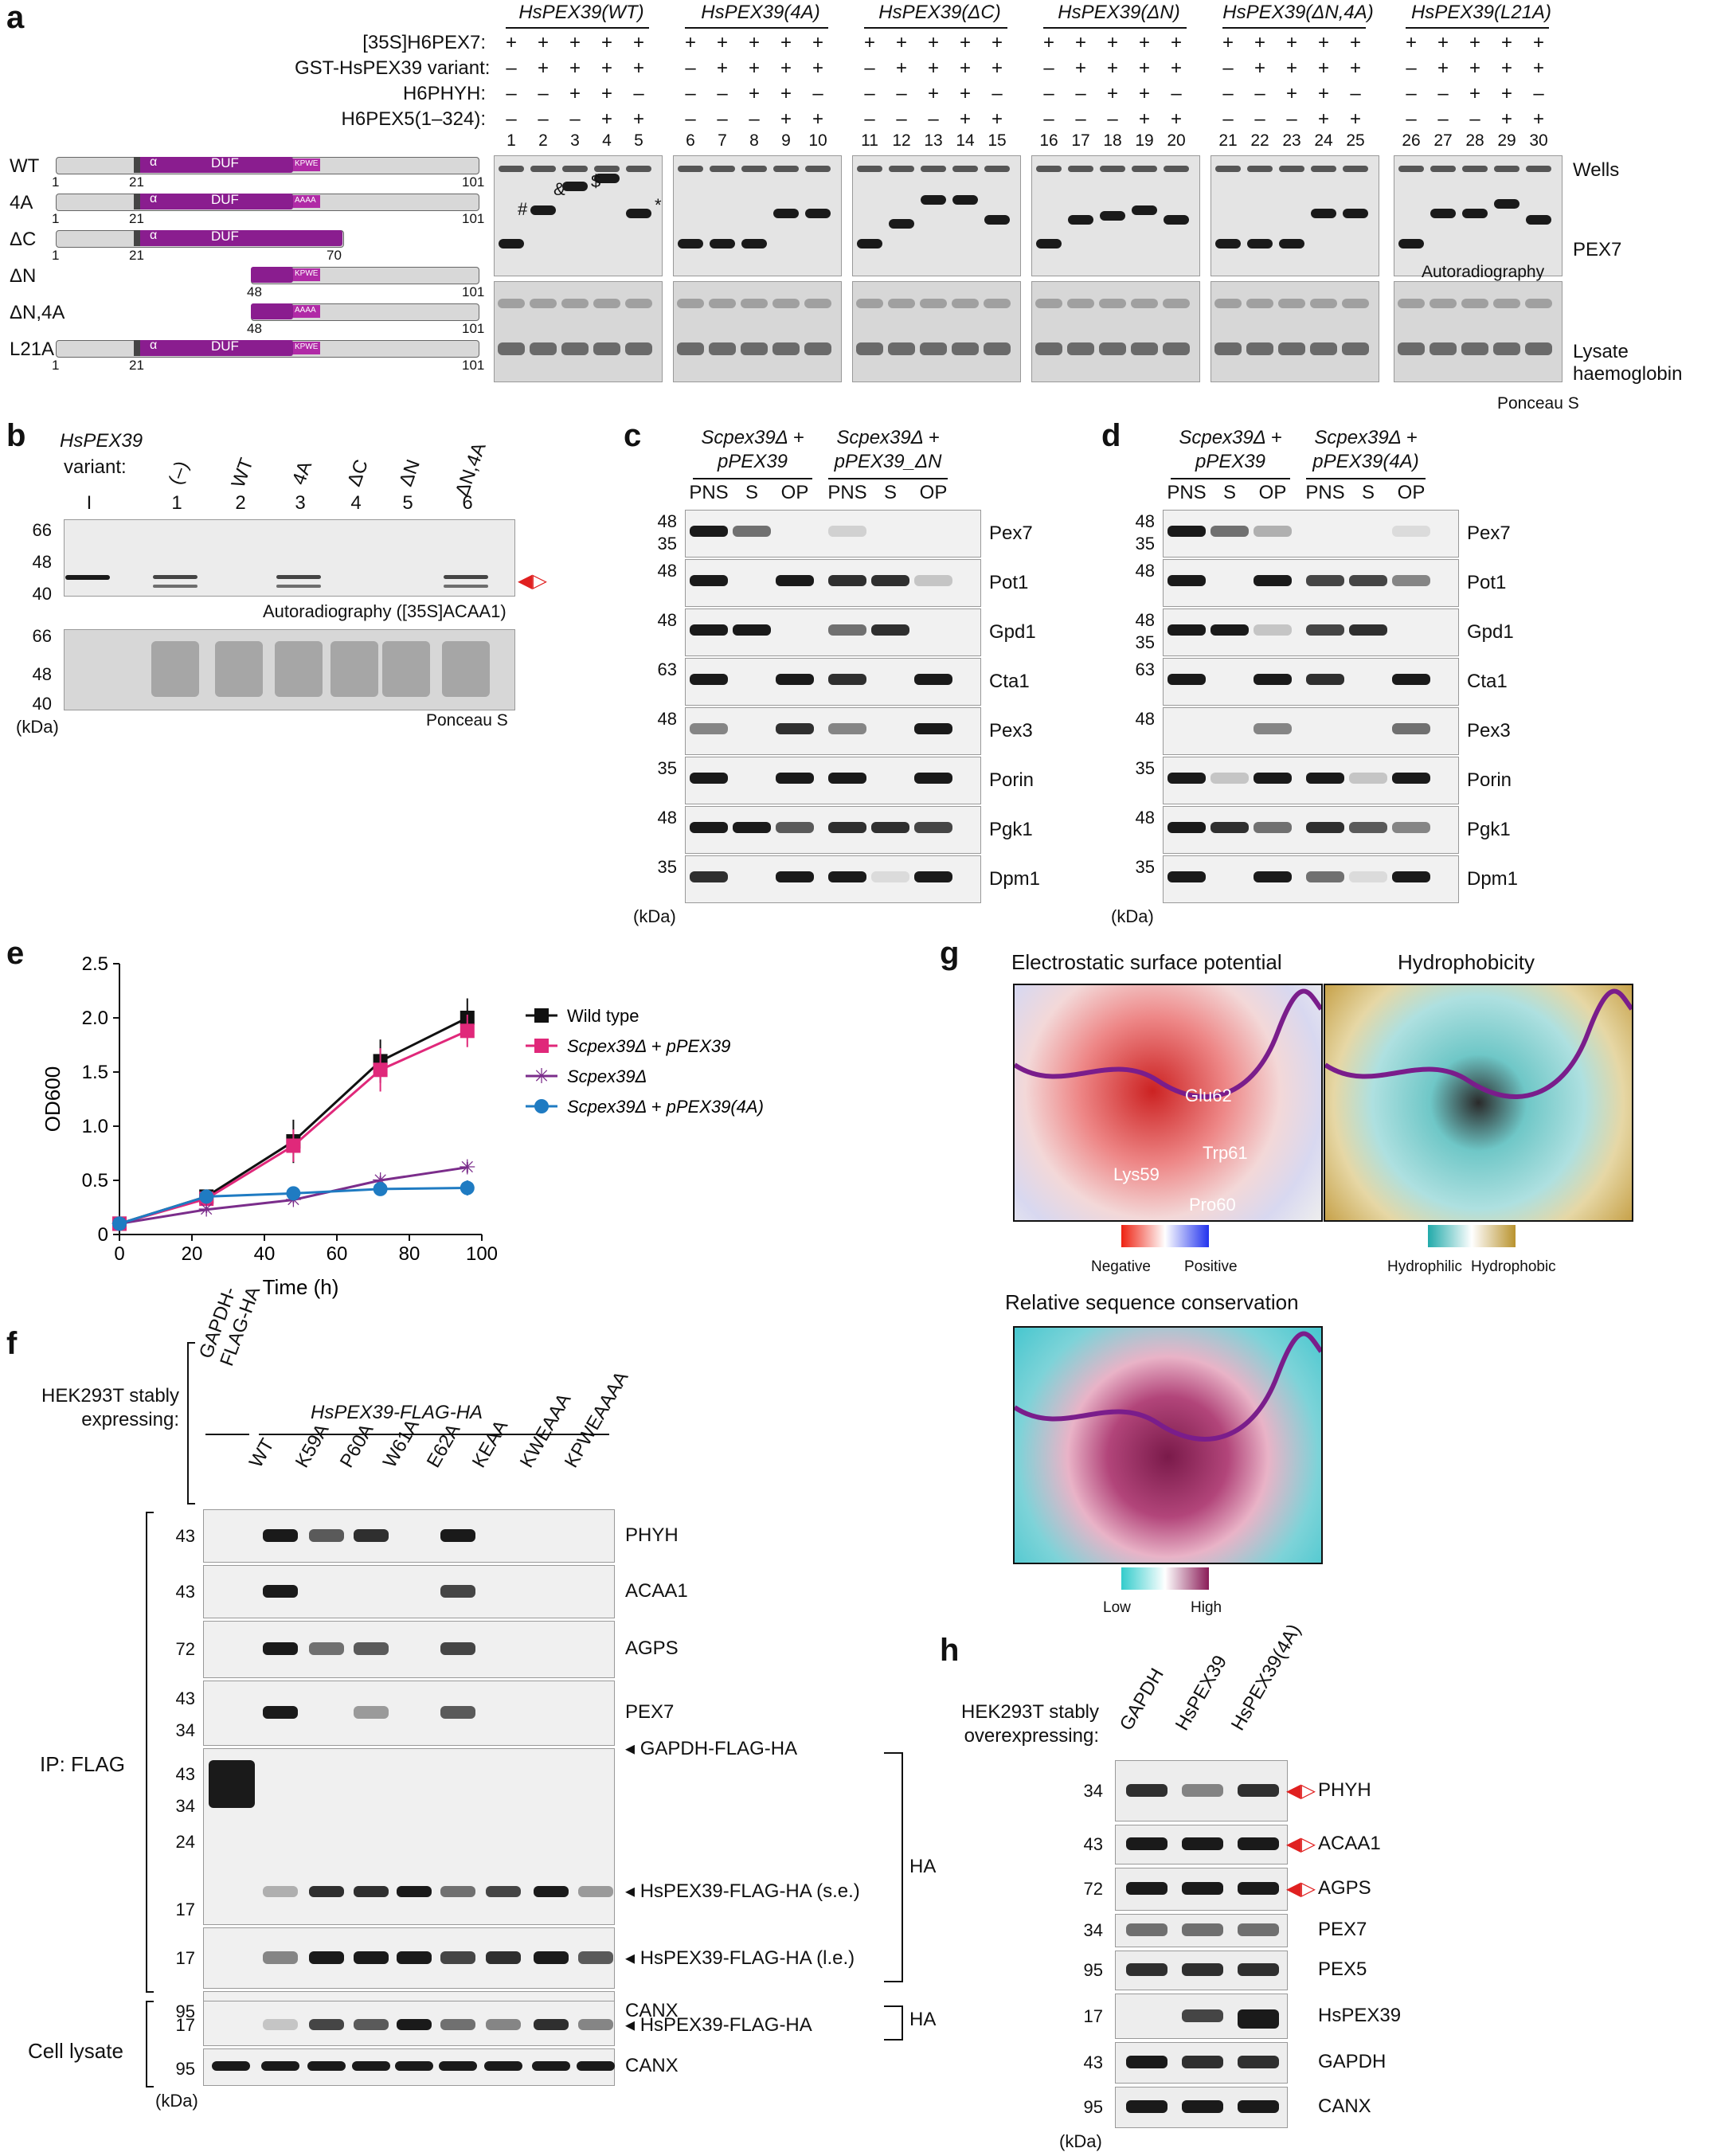  What do you see at coordinates (76, 2051) in the screenshot?
I see `f-lysate-label: Cell lysate` at bounding box center [76, 2051].